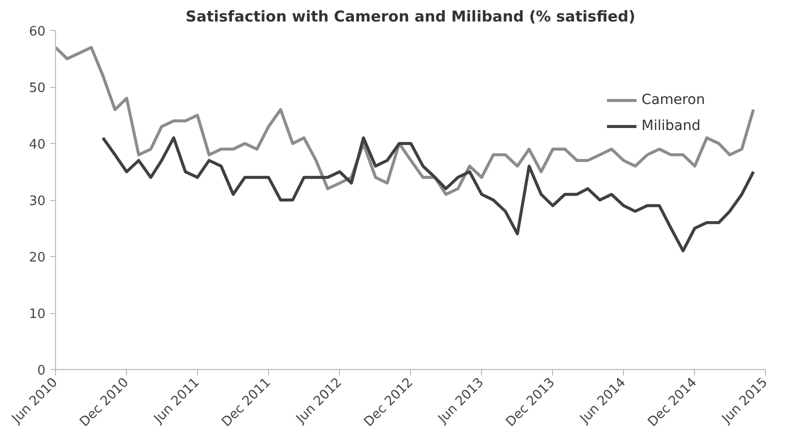 The width and height of the screenshot is (795, 438). Describe the element at coordinates (37, 88) in the screenshot. I see `y-tick-label: 50` at that location.